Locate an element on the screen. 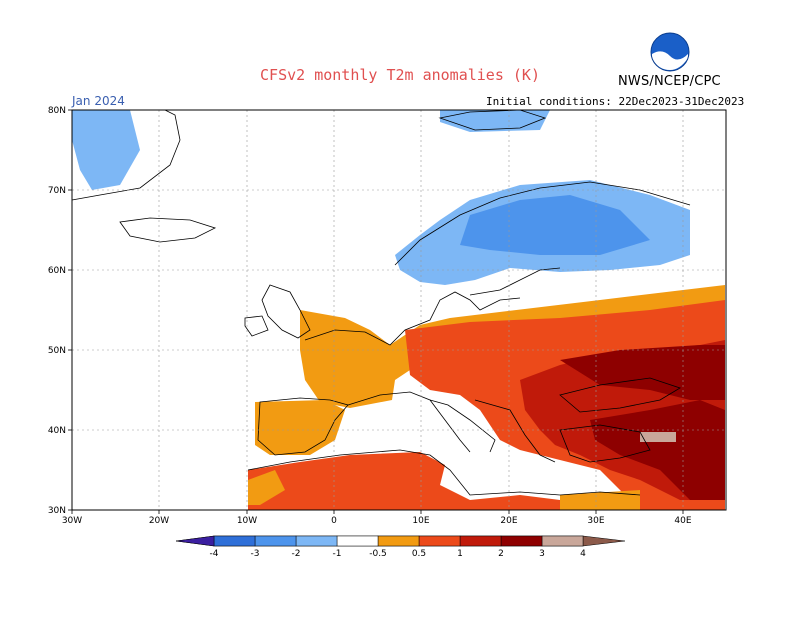 The height and width of the screenshot is (618, 800). colorbar-label: -2 is located at coordinates (296, 554).